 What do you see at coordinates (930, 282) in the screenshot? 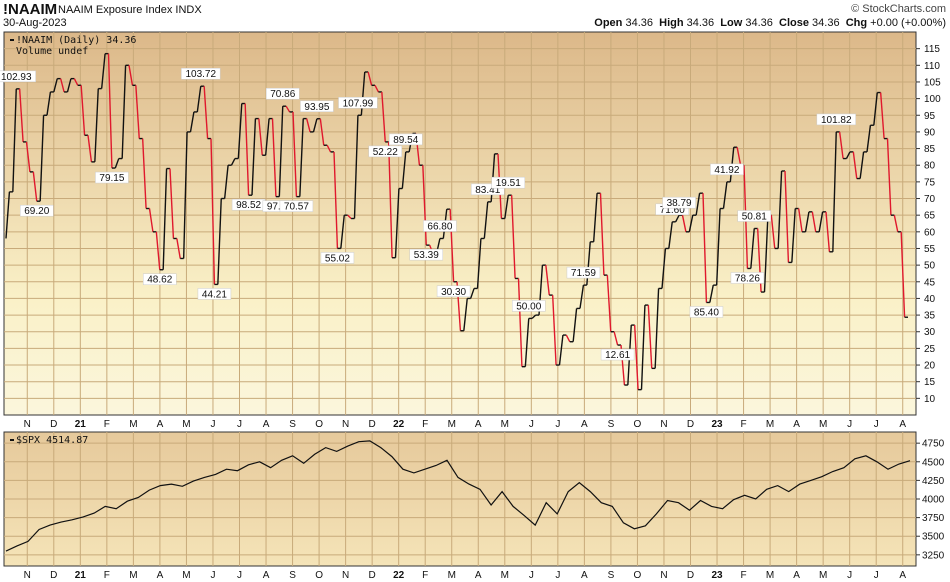
I see `y-tick-label: 45` at bounding box center [930, 282].